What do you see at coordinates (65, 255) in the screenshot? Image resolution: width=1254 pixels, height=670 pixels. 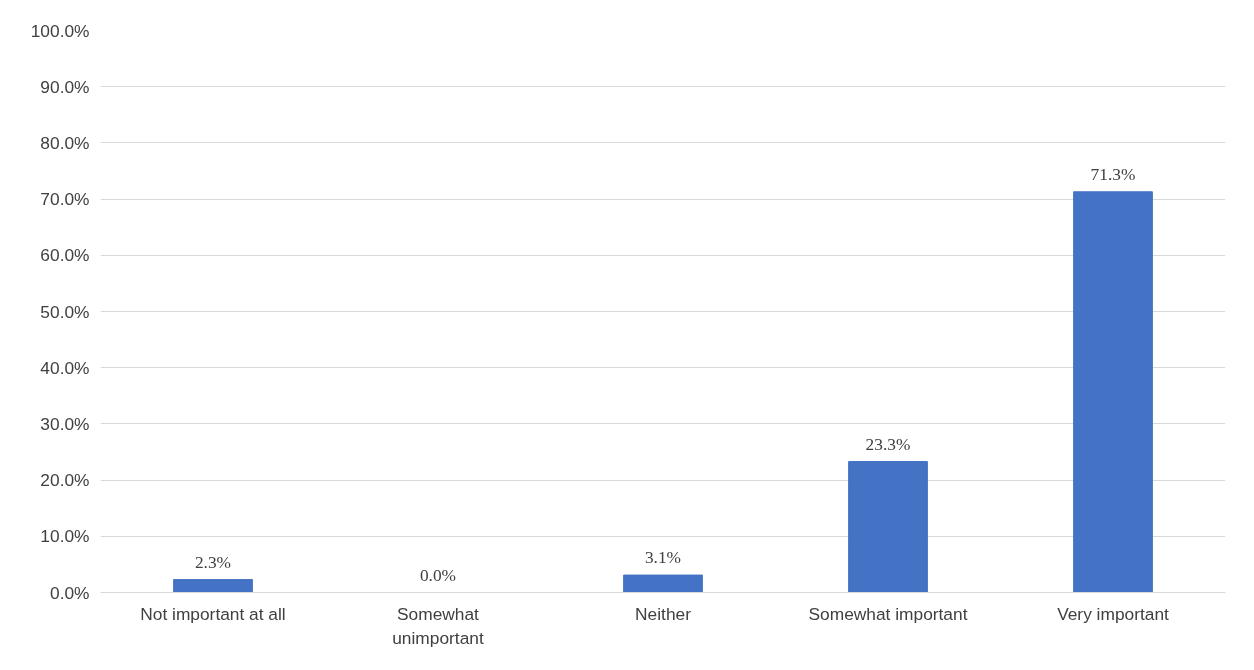 I see `y-tick-label: 60.0%` at bounding box center [65, 255].